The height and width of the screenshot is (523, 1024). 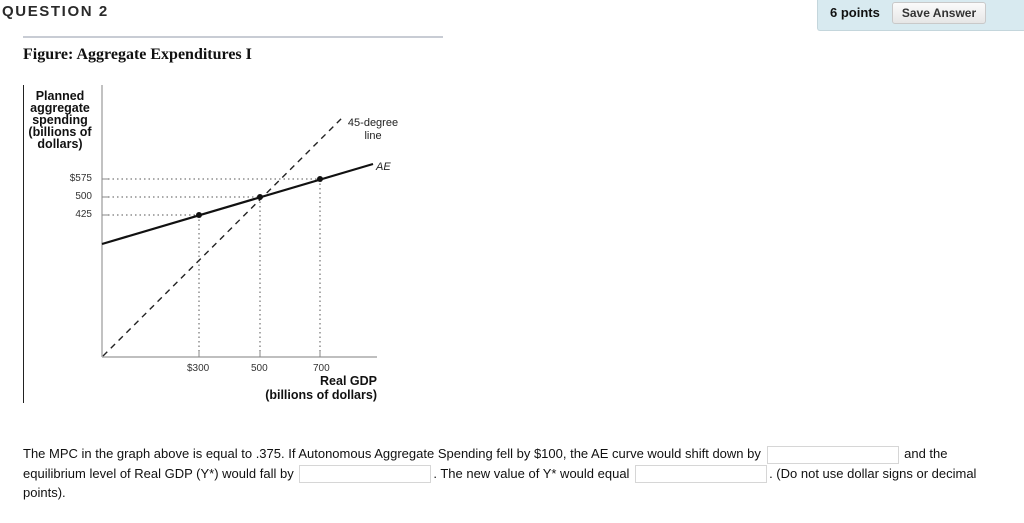 I want to click on y-tick-500: 500, so click(x=83, y=196).